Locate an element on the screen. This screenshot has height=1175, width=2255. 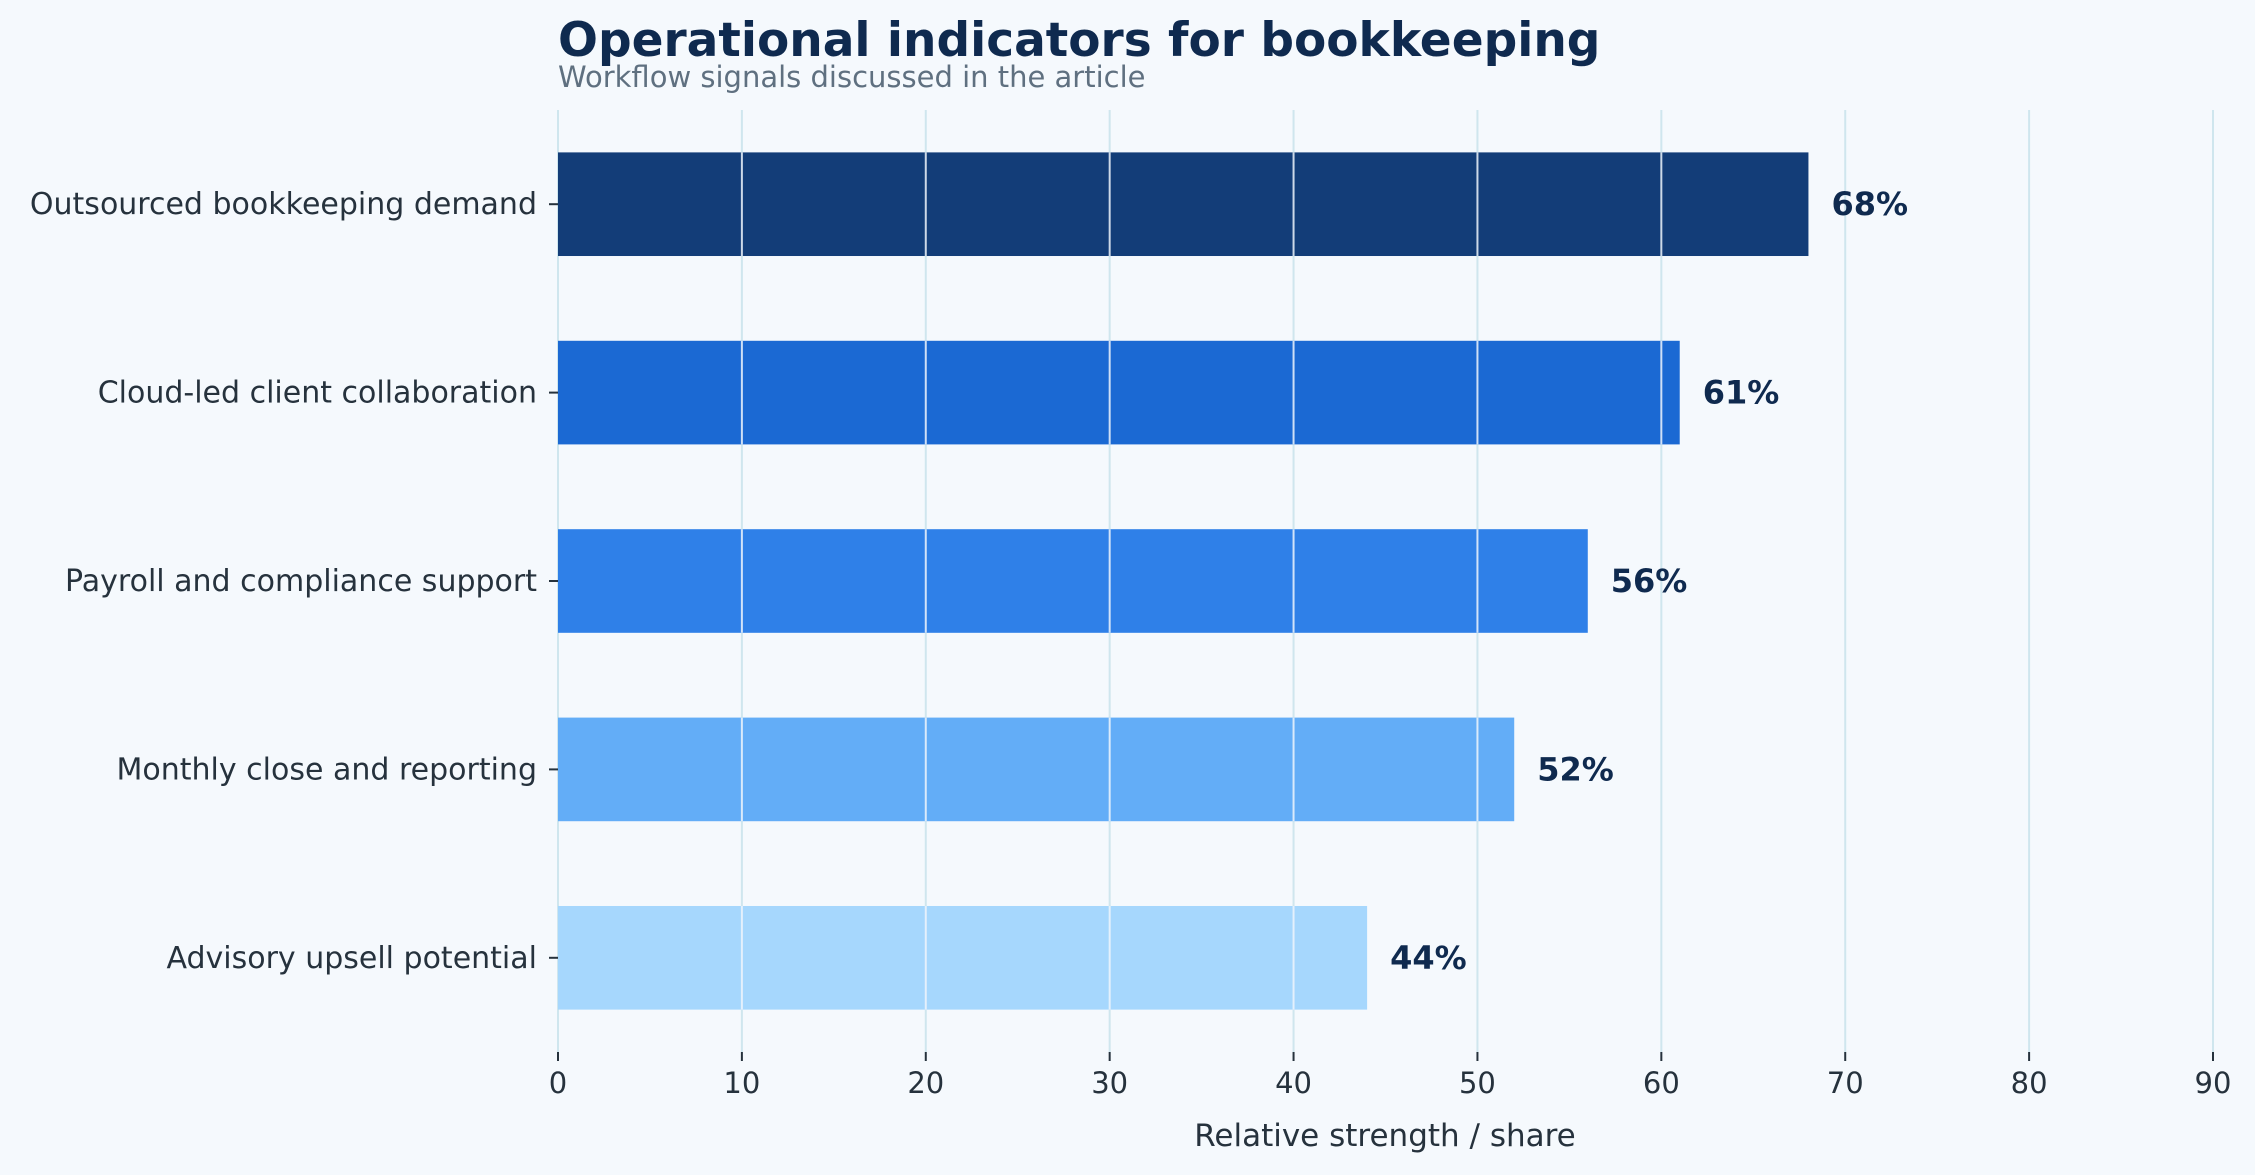
x-tick-label: 40 is located at coordinates (1293, 1083).